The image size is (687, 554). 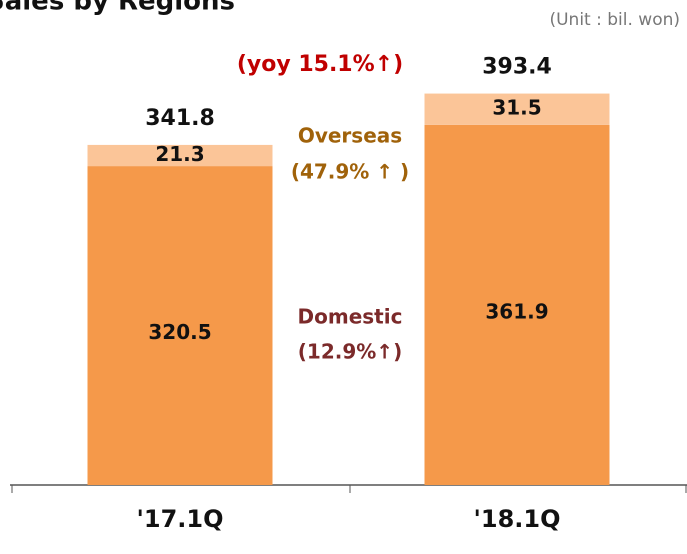 What do you see at coordinates (117, 8) in the screenshot?
I see `chart-title: Sales by Regions` at bounding box center [117, 8].